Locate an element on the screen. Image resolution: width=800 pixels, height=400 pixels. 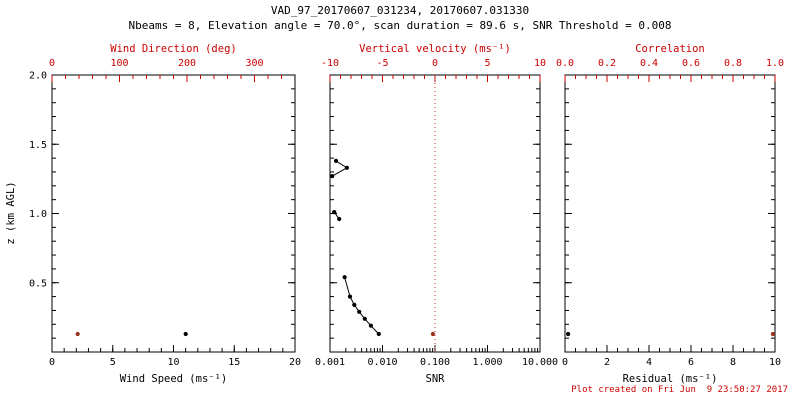
x-tick-label: 0.100 is located at coordinates (435, 362).